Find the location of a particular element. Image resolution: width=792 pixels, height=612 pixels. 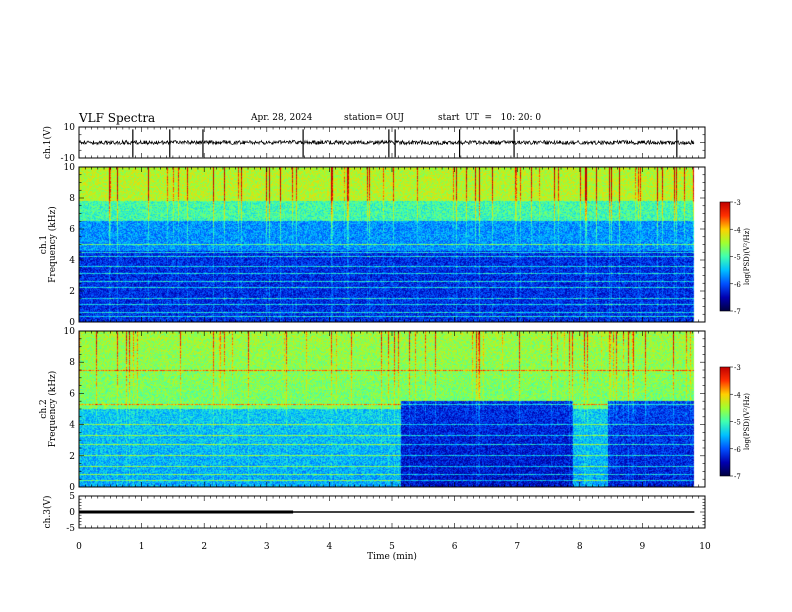

y-tick-label: -10 is located at coordinates (68, 159).